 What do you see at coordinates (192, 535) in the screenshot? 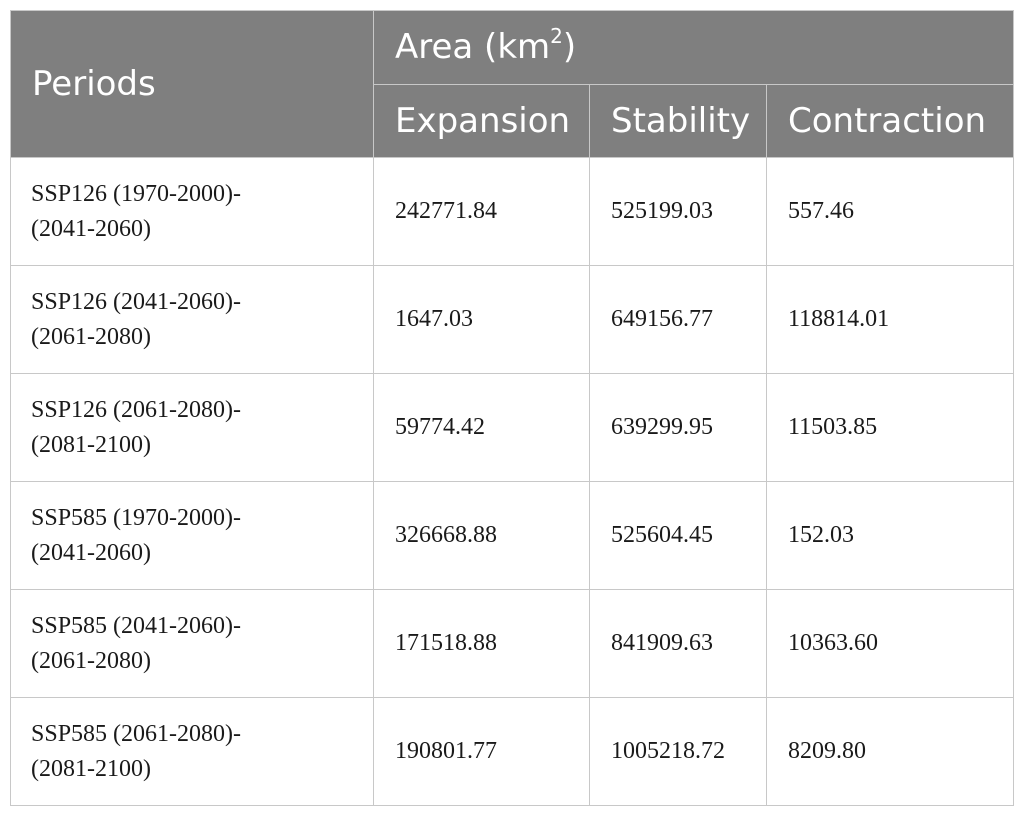
I see `period-cell: SSP585 (1970-2000)- (2041-2060)` at bounding box center [192, 535].